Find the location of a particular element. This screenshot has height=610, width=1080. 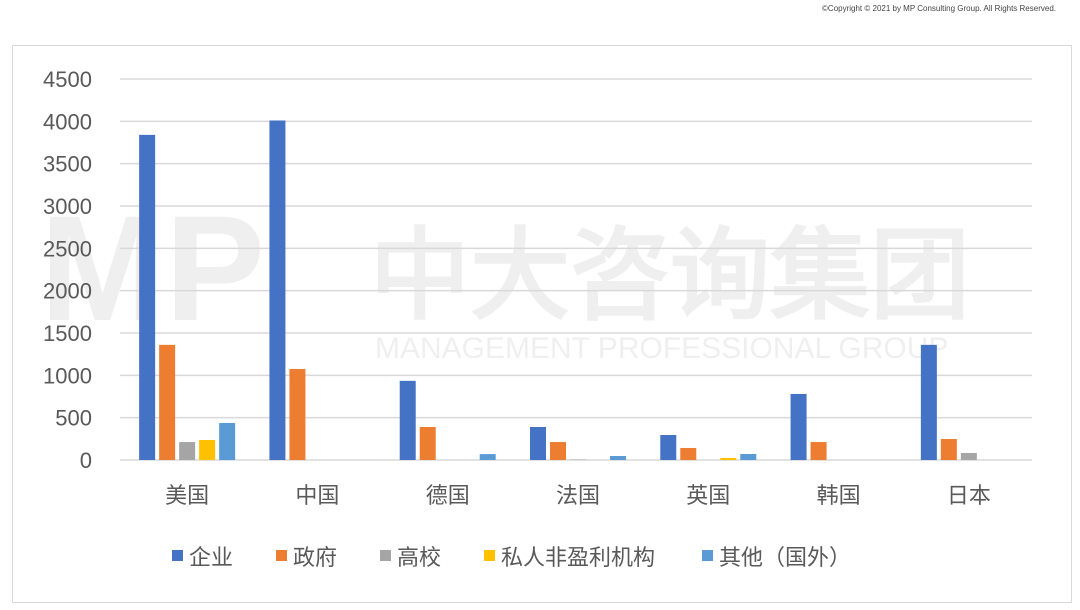

bar-政府-美国 is located at coordinates (167, 402).